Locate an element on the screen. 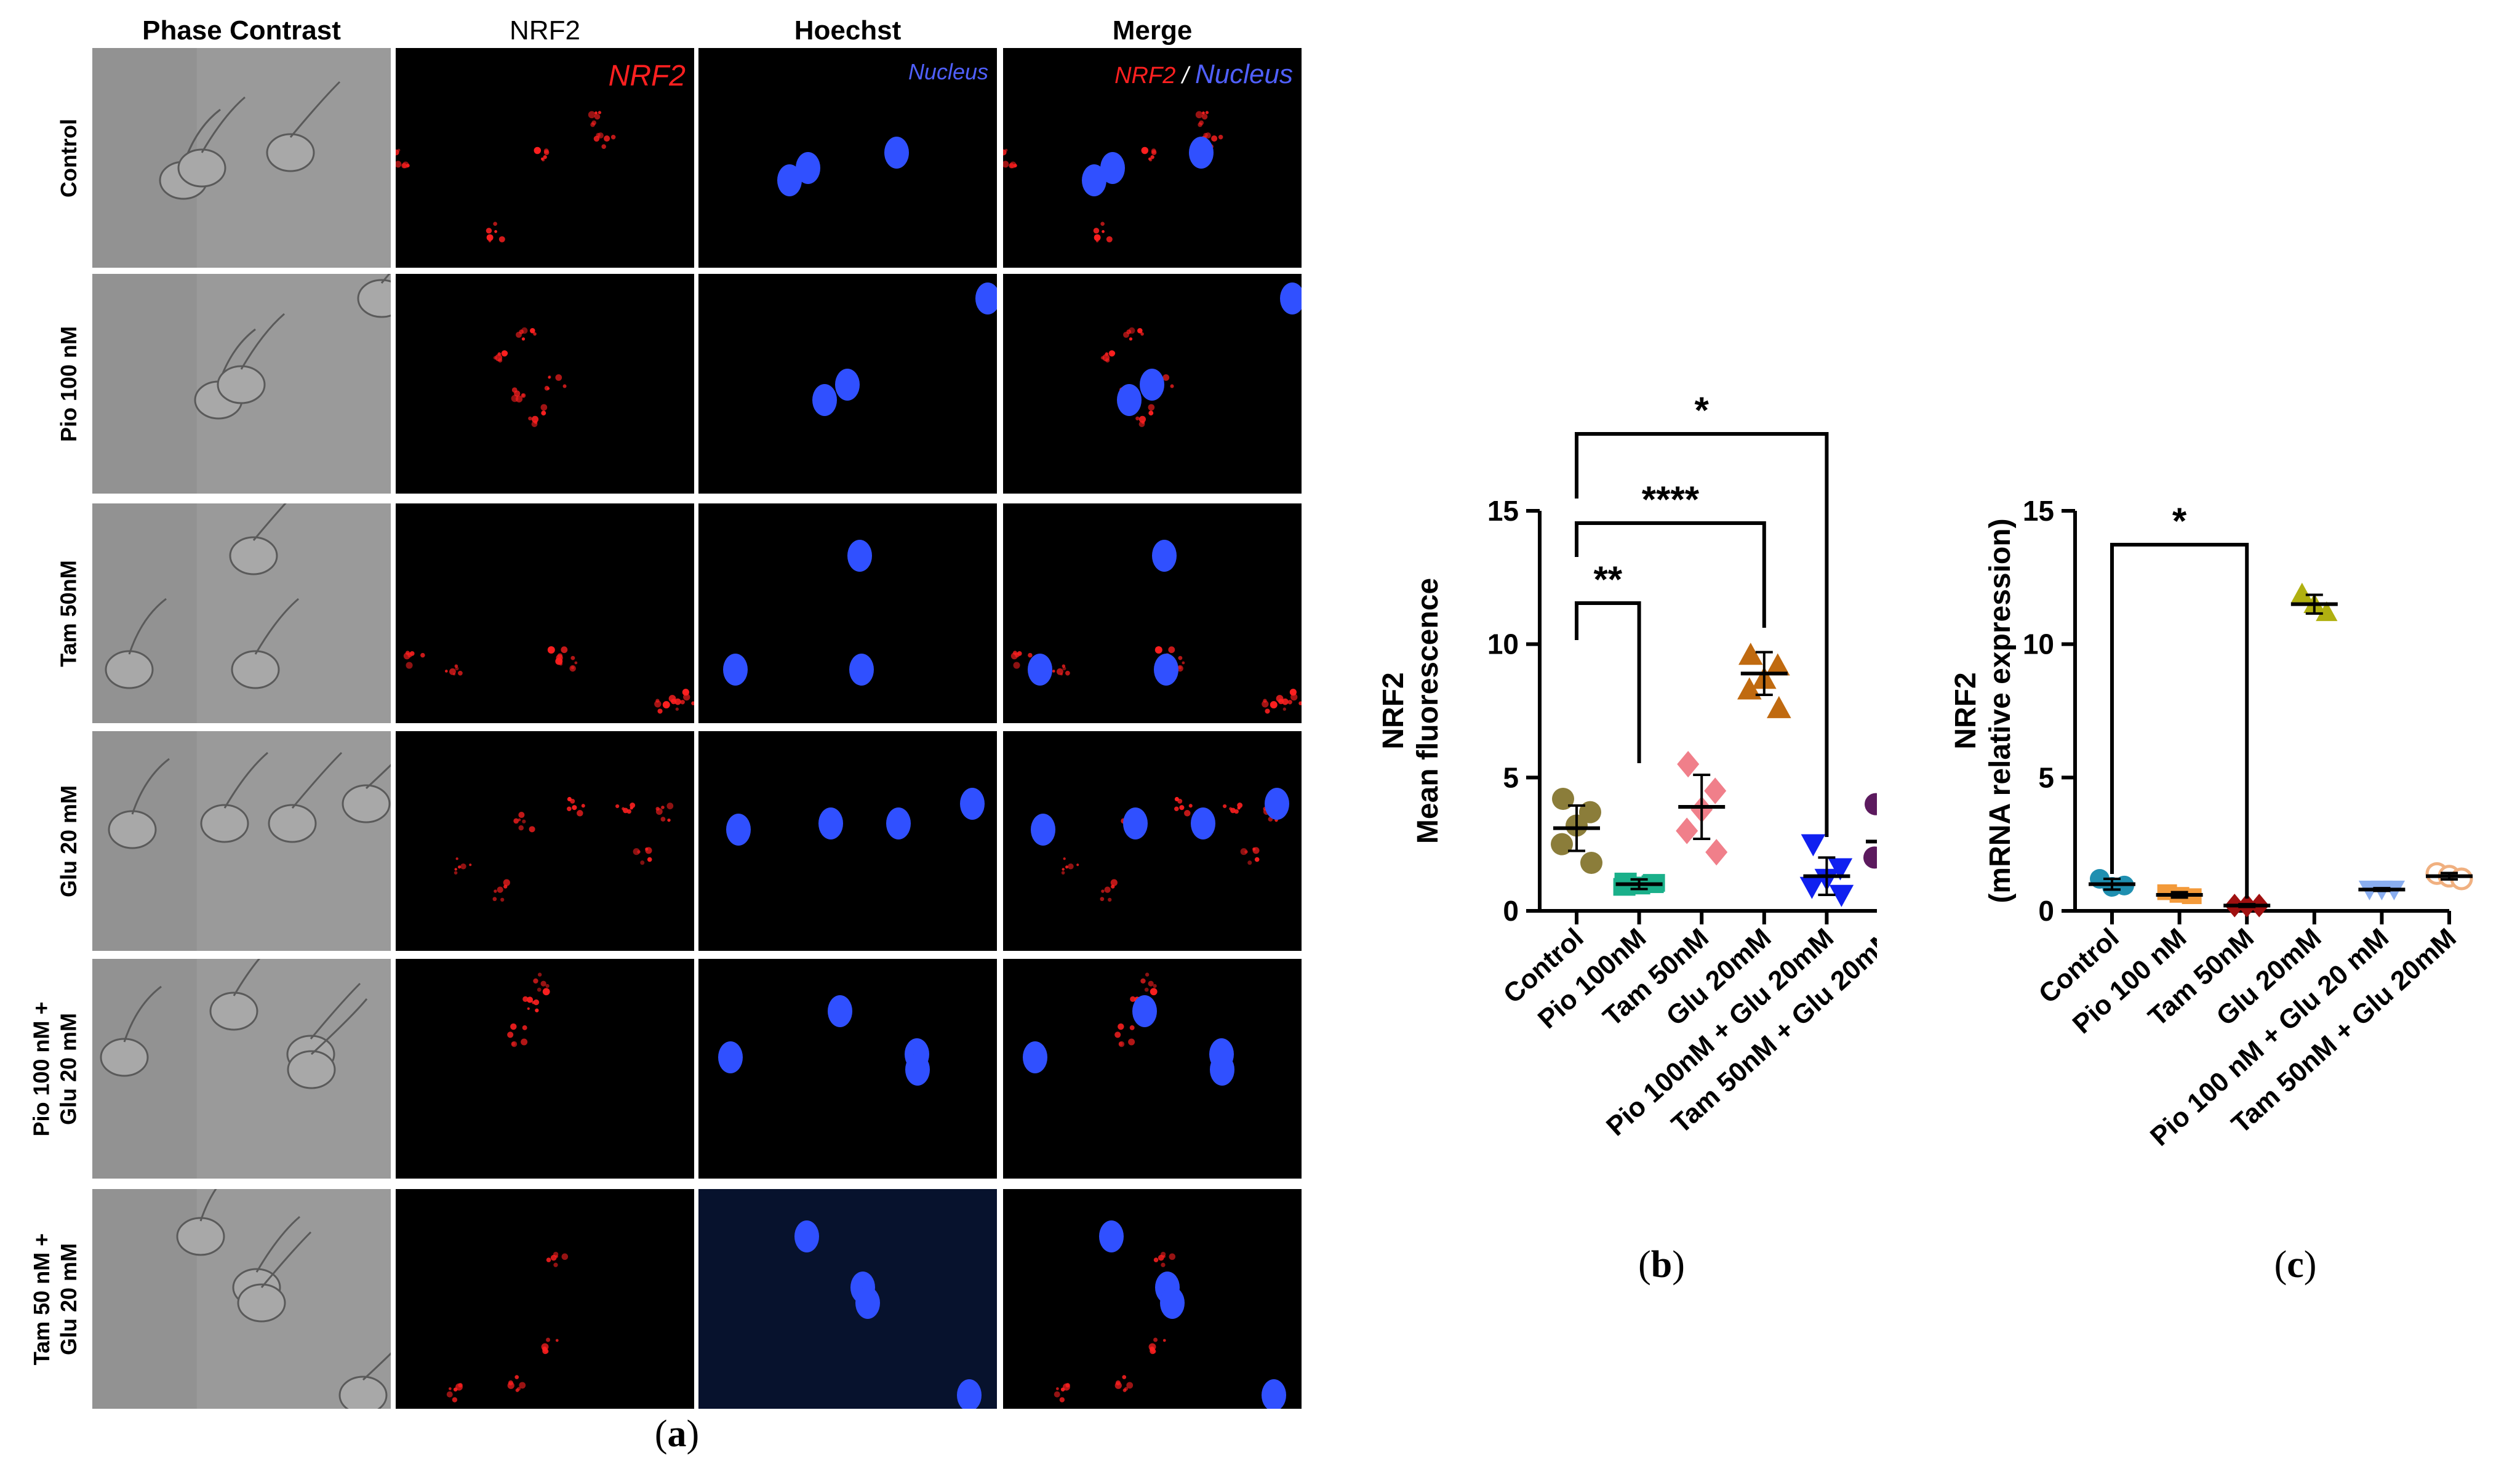 This screenshot has width=2520, height=1482. y-tick-label: 5 is located at coordinates (2046, 777).